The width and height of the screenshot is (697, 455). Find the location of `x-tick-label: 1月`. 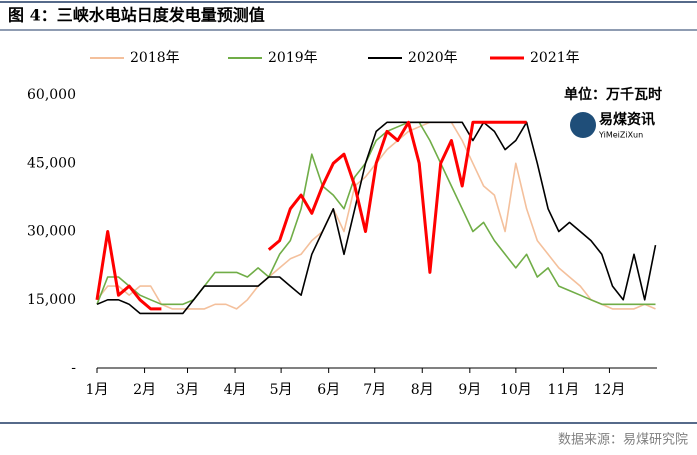

x-tick-label: 1月 is located at coordinates (97, 390).